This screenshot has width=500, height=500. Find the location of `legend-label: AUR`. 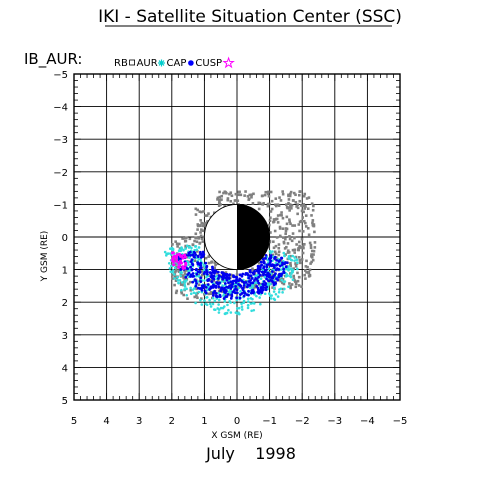

legend-label: AUR is located at coordinates (147, 63).